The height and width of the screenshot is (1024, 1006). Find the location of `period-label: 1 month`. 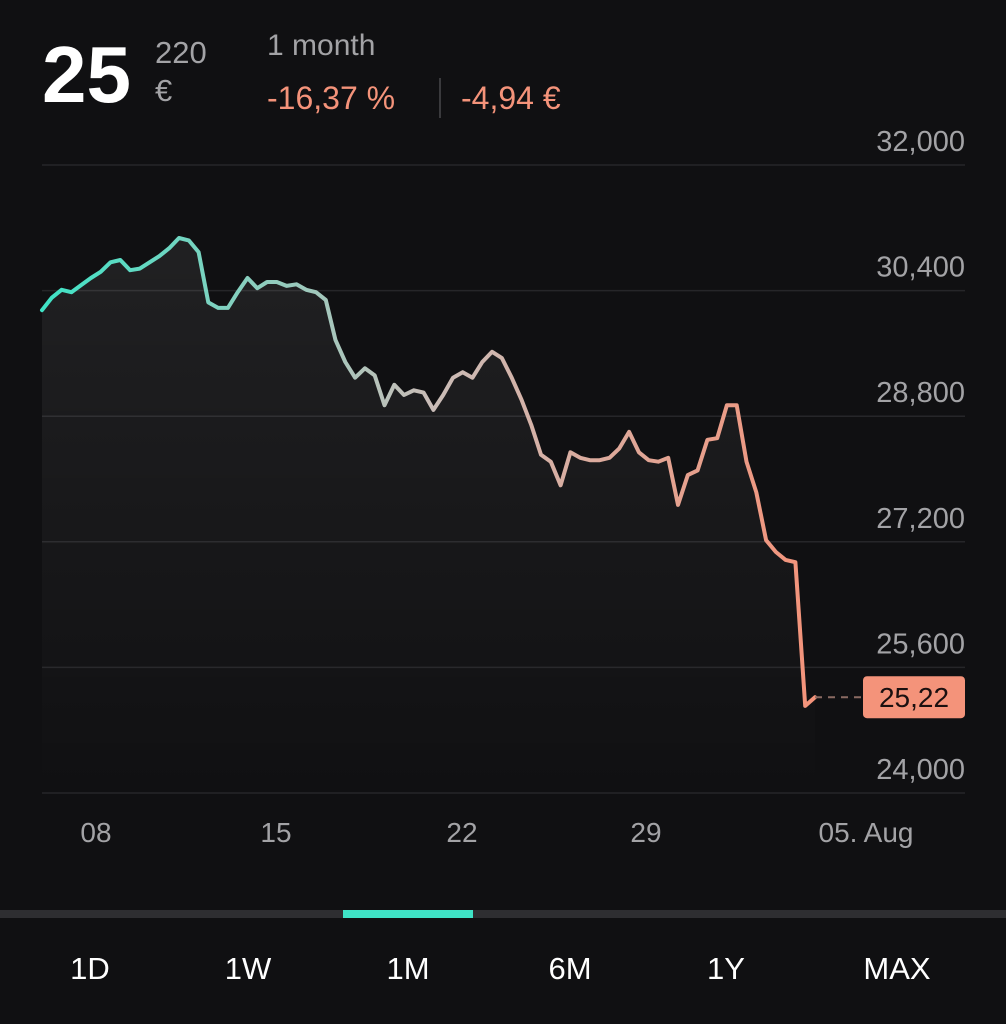

period-label: 1 month is located at coordinates (321, 45).